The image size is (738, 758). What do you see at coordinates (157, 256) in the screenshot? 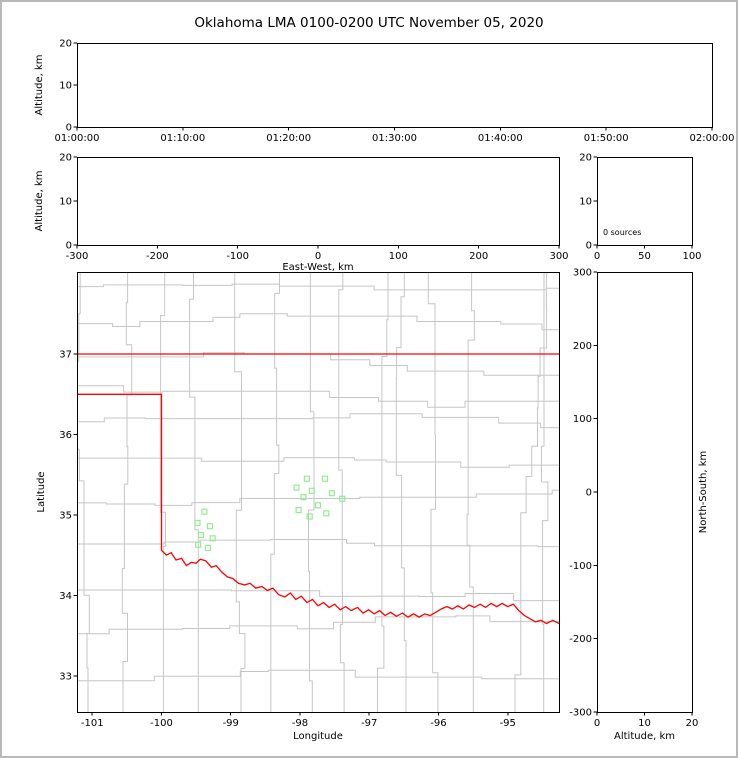
I see `x-tick-label: -200` at bounding box center [157, 256].